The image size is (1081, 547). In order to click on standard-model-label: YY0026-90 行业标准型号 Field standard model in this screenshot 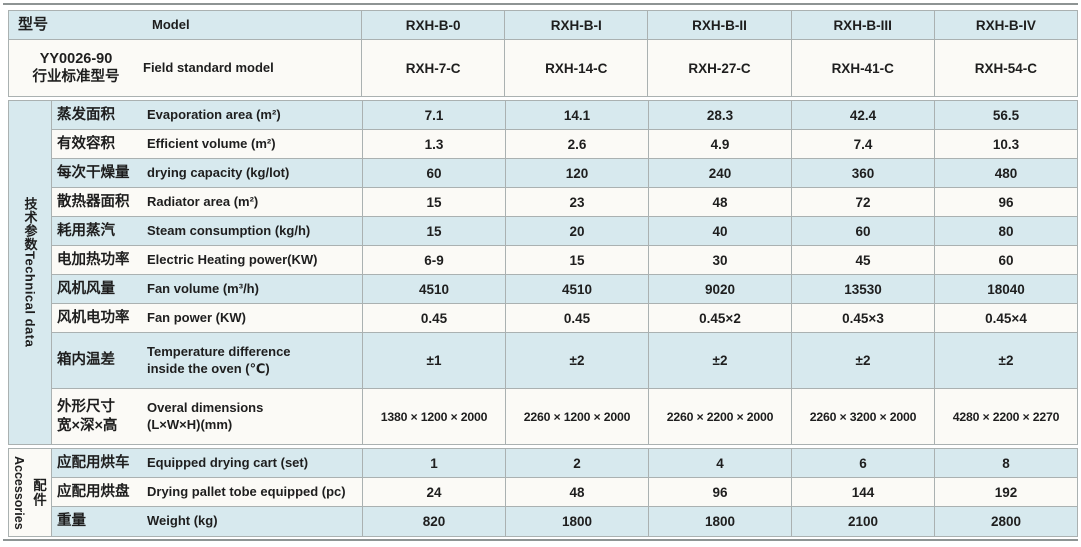, I will do `click(185, 68)`.